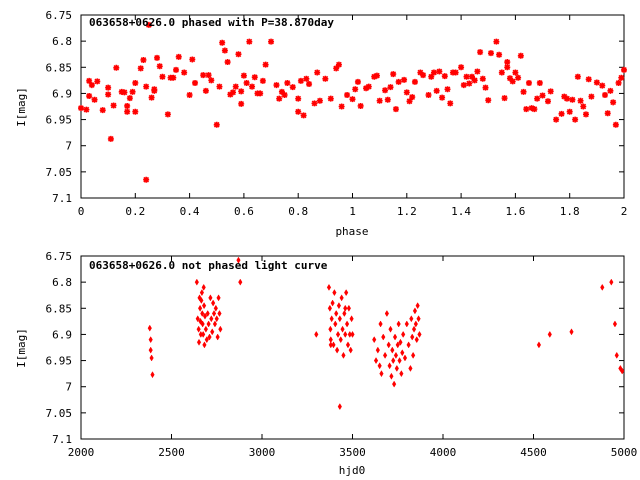 Image resolution: width=640 pixels, height=480 pixels. What do you see at coordinates (59, 413) in the screenshot?
I see `y-tick-label: 7.05` at bounding box center [59, 413].